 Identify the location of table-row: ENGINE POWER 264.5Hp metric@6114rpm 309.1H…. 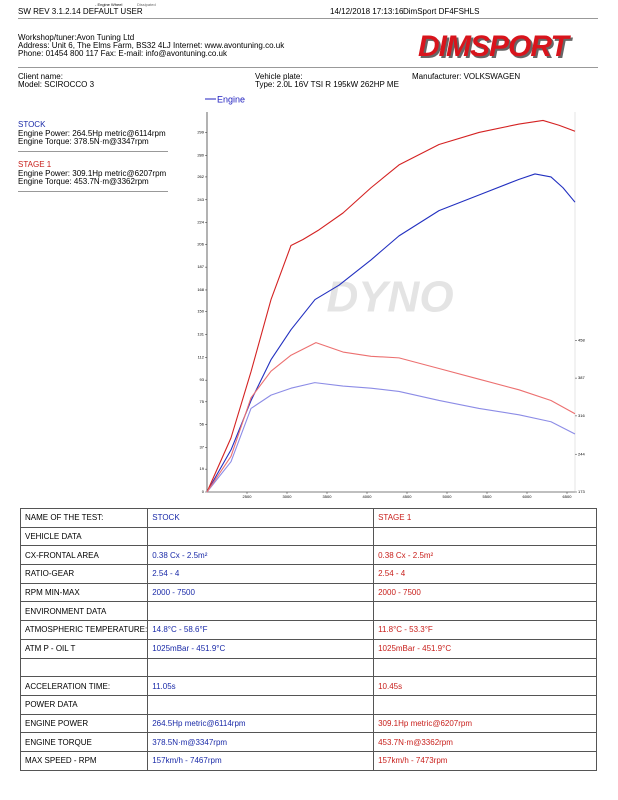
(308, 723).